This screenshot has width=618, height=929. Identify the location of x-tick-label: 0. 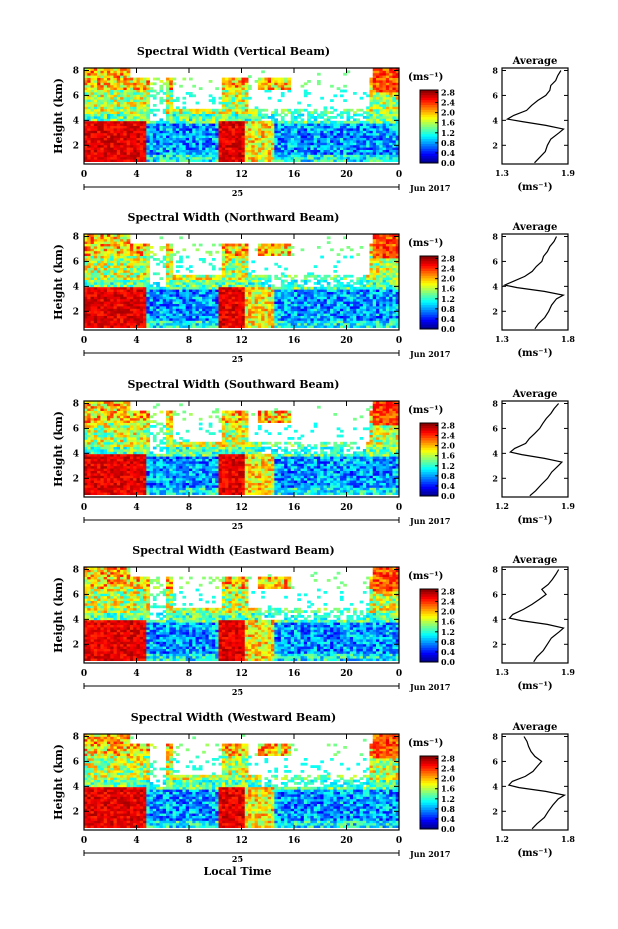
(399, 175).